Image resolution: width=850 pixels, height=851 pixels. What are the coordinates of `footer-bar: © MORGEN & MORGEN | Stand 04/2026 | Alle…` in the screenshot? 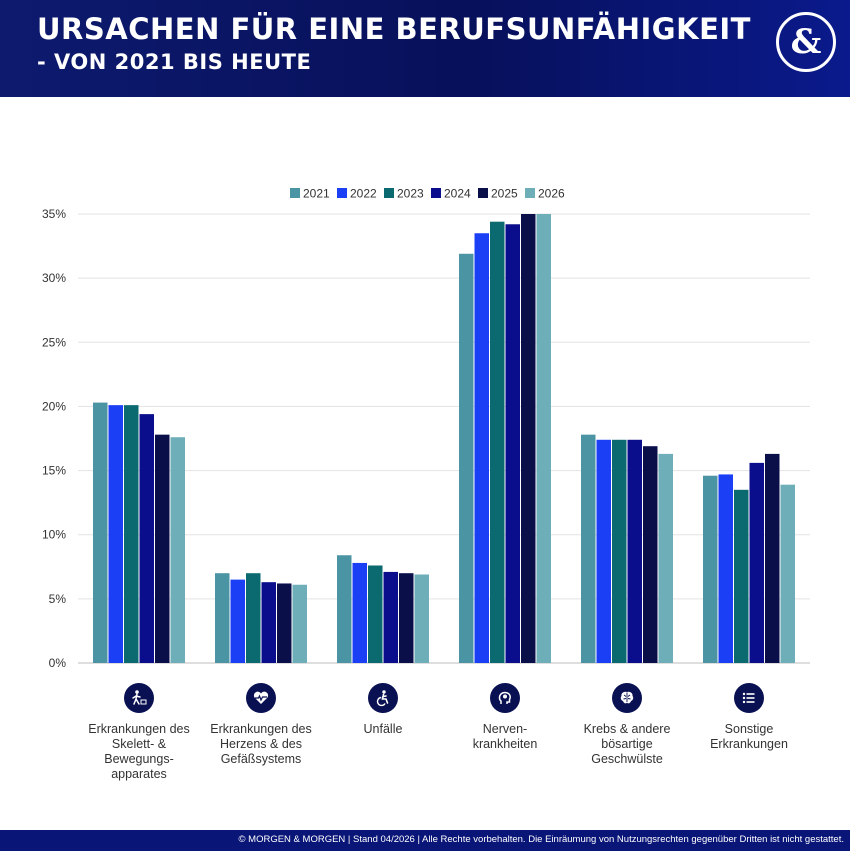 It's located at (425, 840).